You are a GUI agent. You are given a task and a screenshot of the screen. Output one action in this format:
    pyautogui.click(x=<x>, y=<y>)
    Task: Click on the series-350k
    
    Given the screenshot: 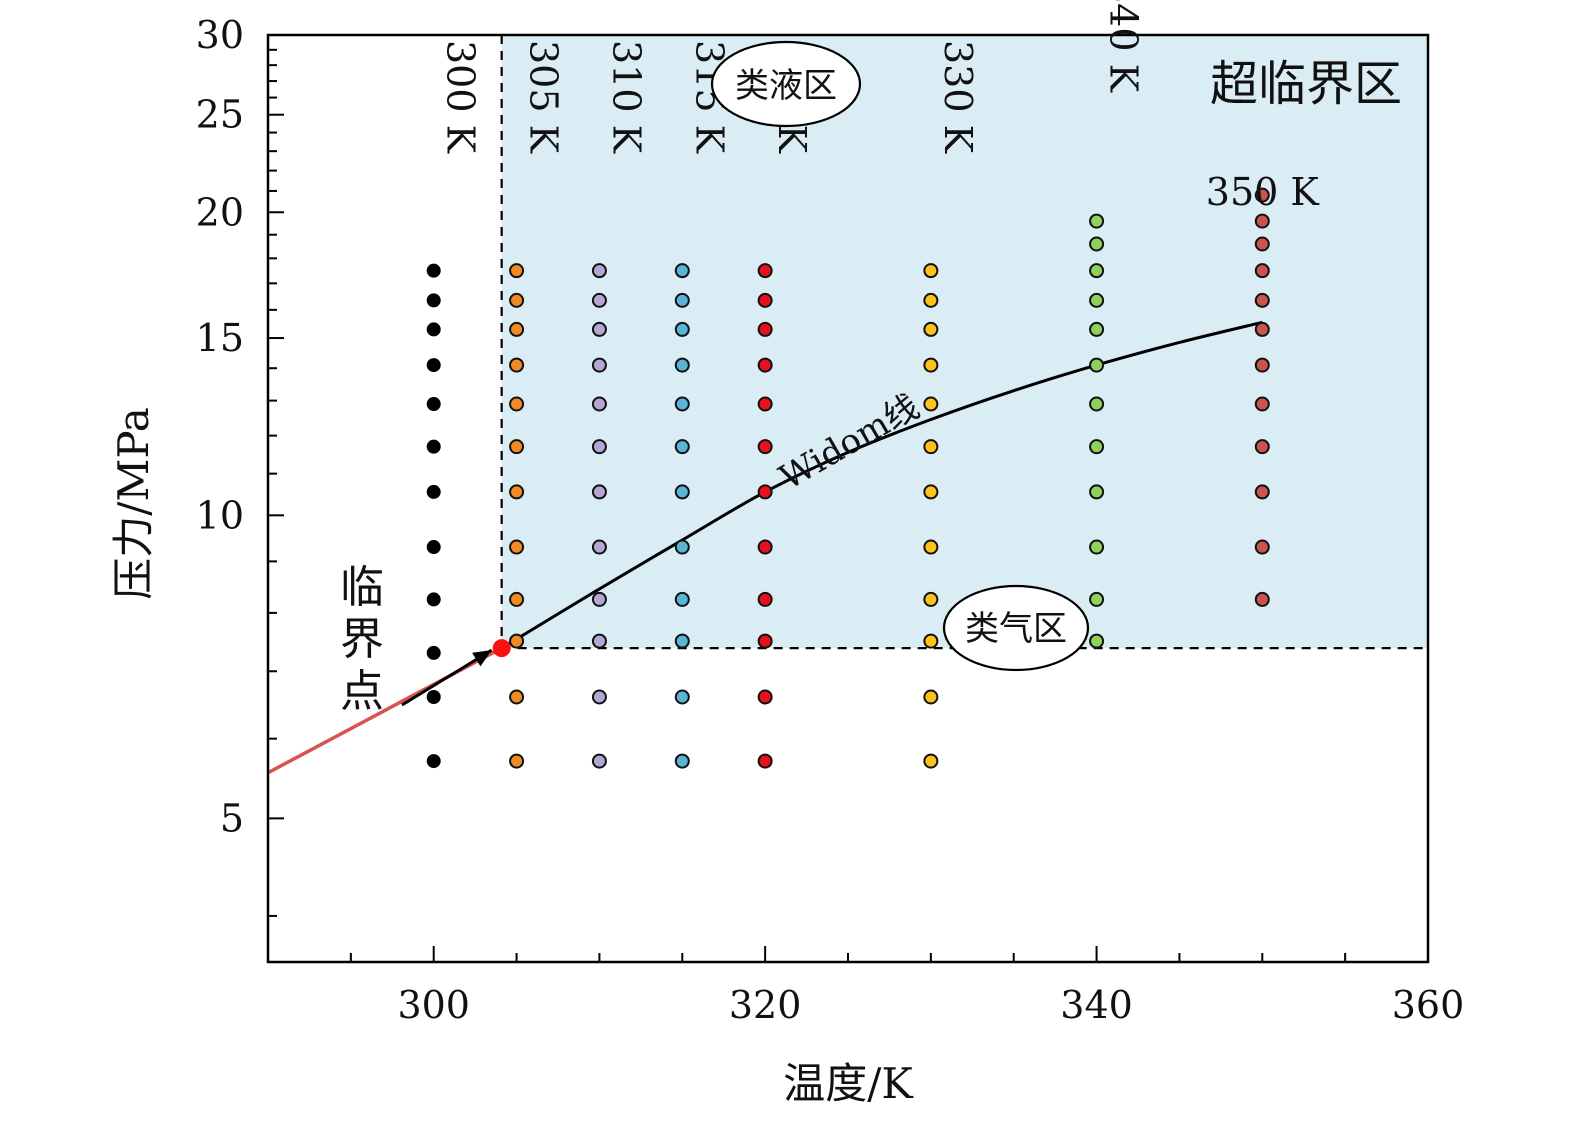 What is the action you would take?
    pyautogui.click(x=1262, y=397)
    